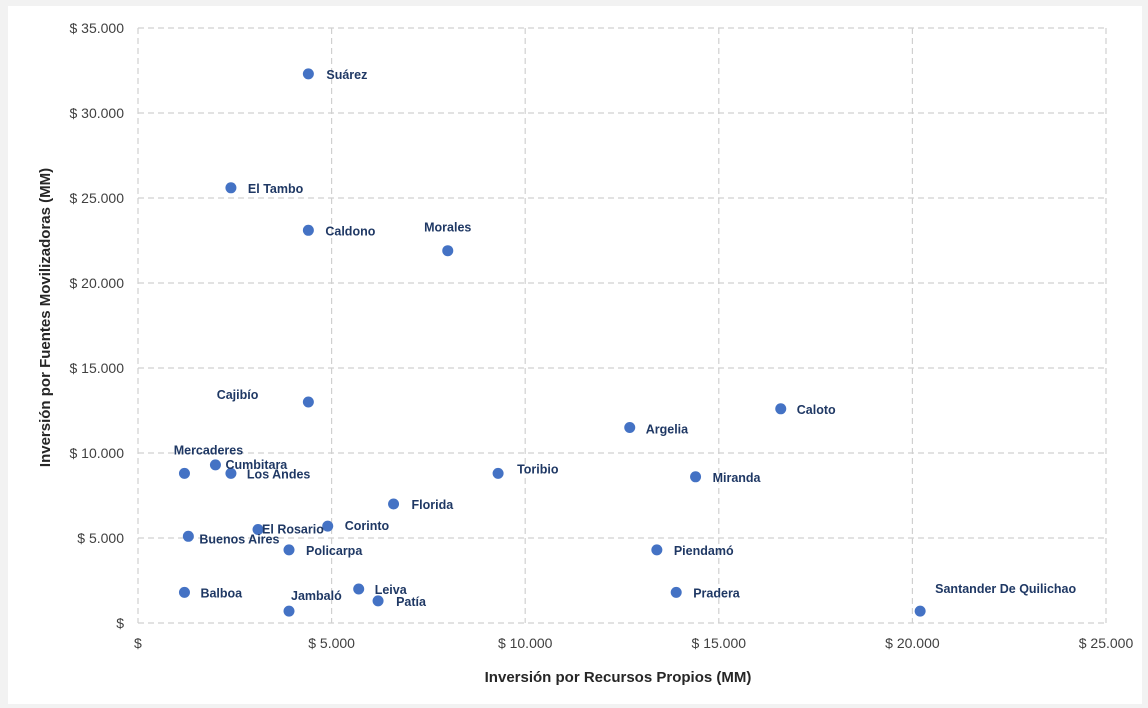  Describe the element at coordinates (367, 526) in the screenshot. I see `point-label: Corinto` at that location.